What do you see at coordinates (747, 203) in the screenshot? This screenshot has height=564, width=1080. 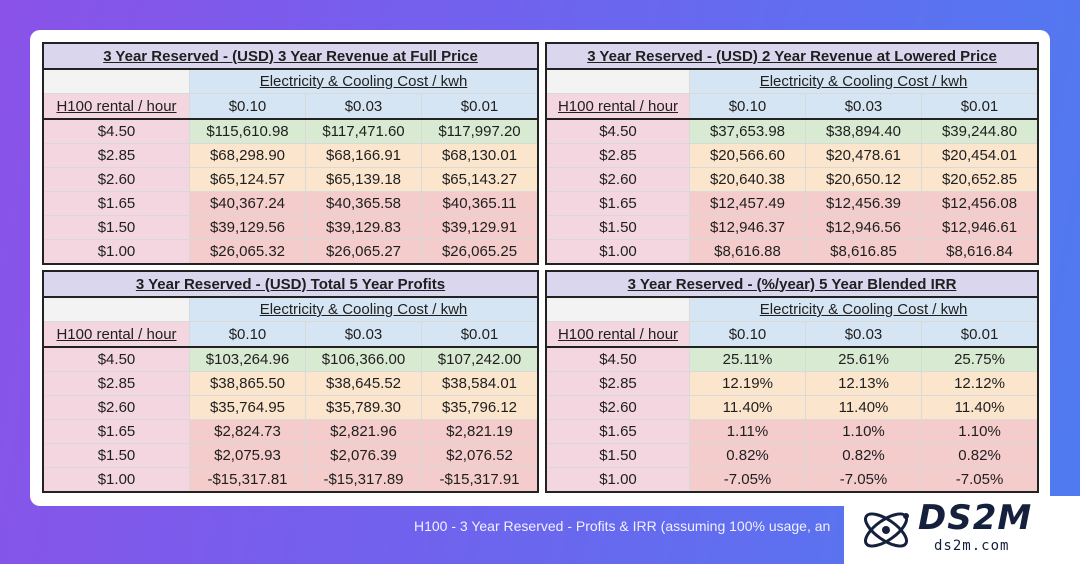 I see `value-cell: $12,457.49` at bounding box center [747, 203].